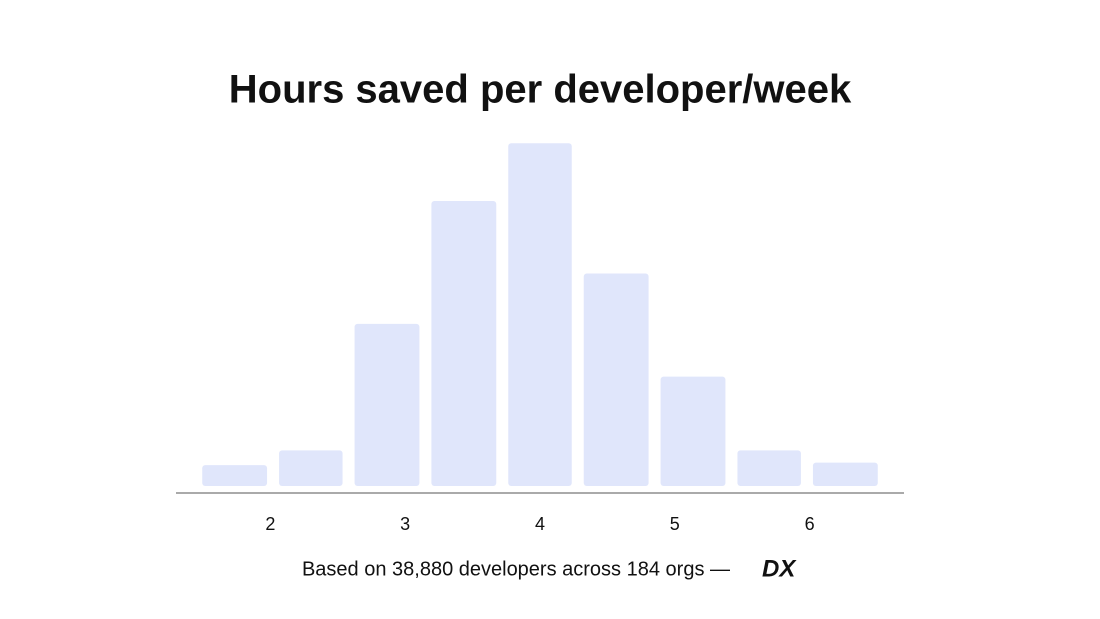 This screenshot has height=619, width=1100. Describe the element at coordinates (779, 568) in the screenshot. I see `brand-logo: DX` at that location.